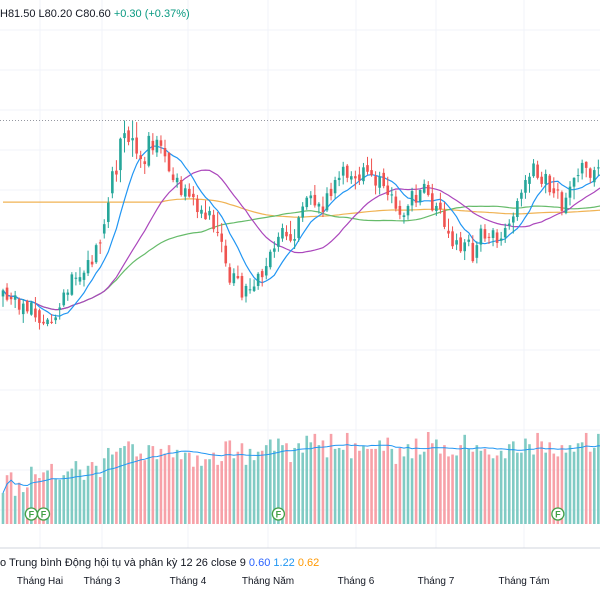  I want to click on ma-long-line, so click(301, 208).